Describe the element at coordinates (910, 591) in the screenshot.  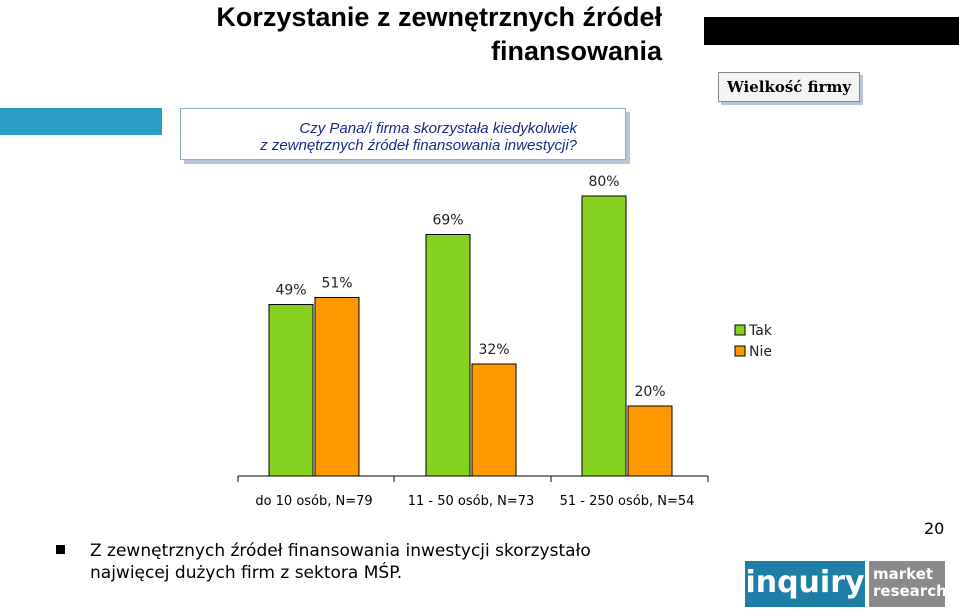
I see `logo-research: research` at that location.